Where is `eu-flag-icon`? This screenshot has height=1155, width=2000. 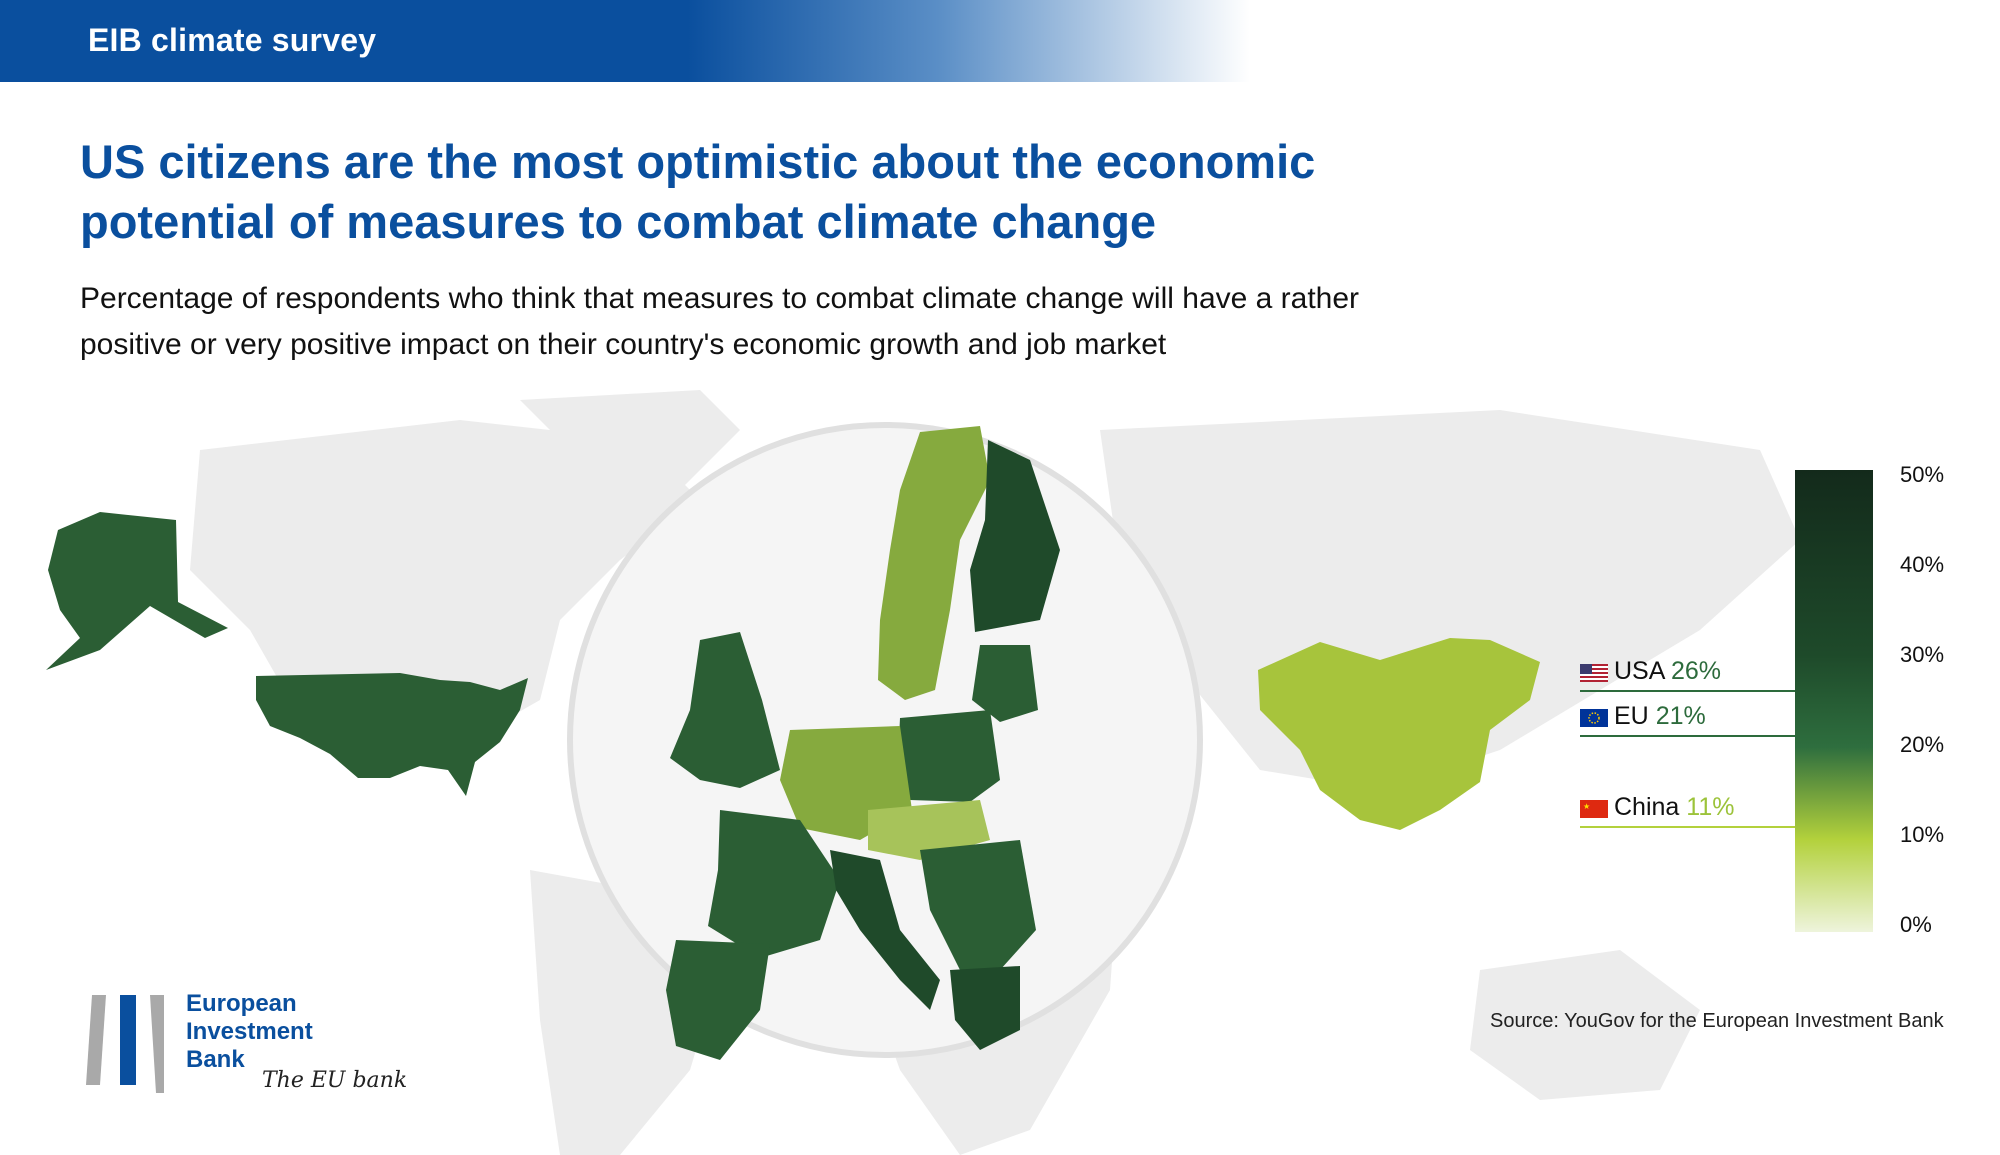 eu-flag-icon is located at coordinates (1594, 718).